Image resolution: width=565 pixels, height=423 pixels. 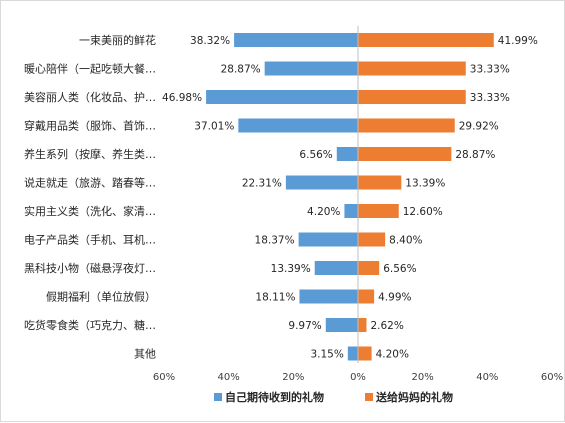 I want to click on data-label-gift-for-mom: 8.40%, so click(x=405, y=241).